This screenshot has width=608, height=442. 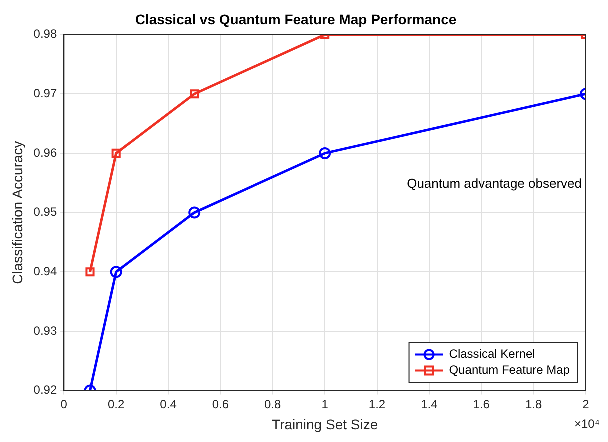 What do you see at coordinates (494, 183) in the screenshot?
I see `annotation: Quantum advantage observed` at bounding box center [494, 183].